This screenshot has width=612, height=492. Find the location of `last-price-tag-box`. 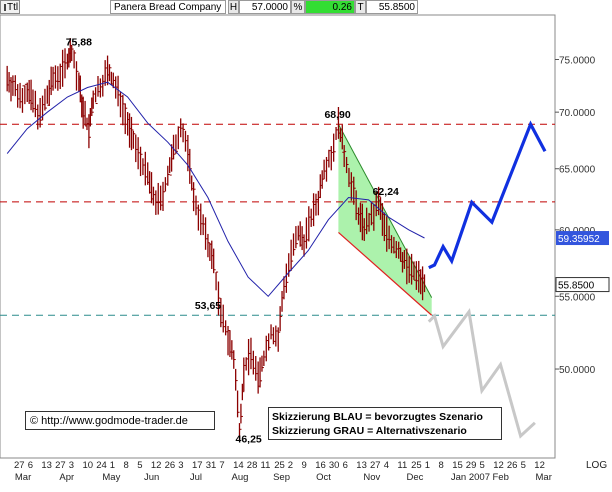

last-price-tag-box is located at coordinates (582, 285).